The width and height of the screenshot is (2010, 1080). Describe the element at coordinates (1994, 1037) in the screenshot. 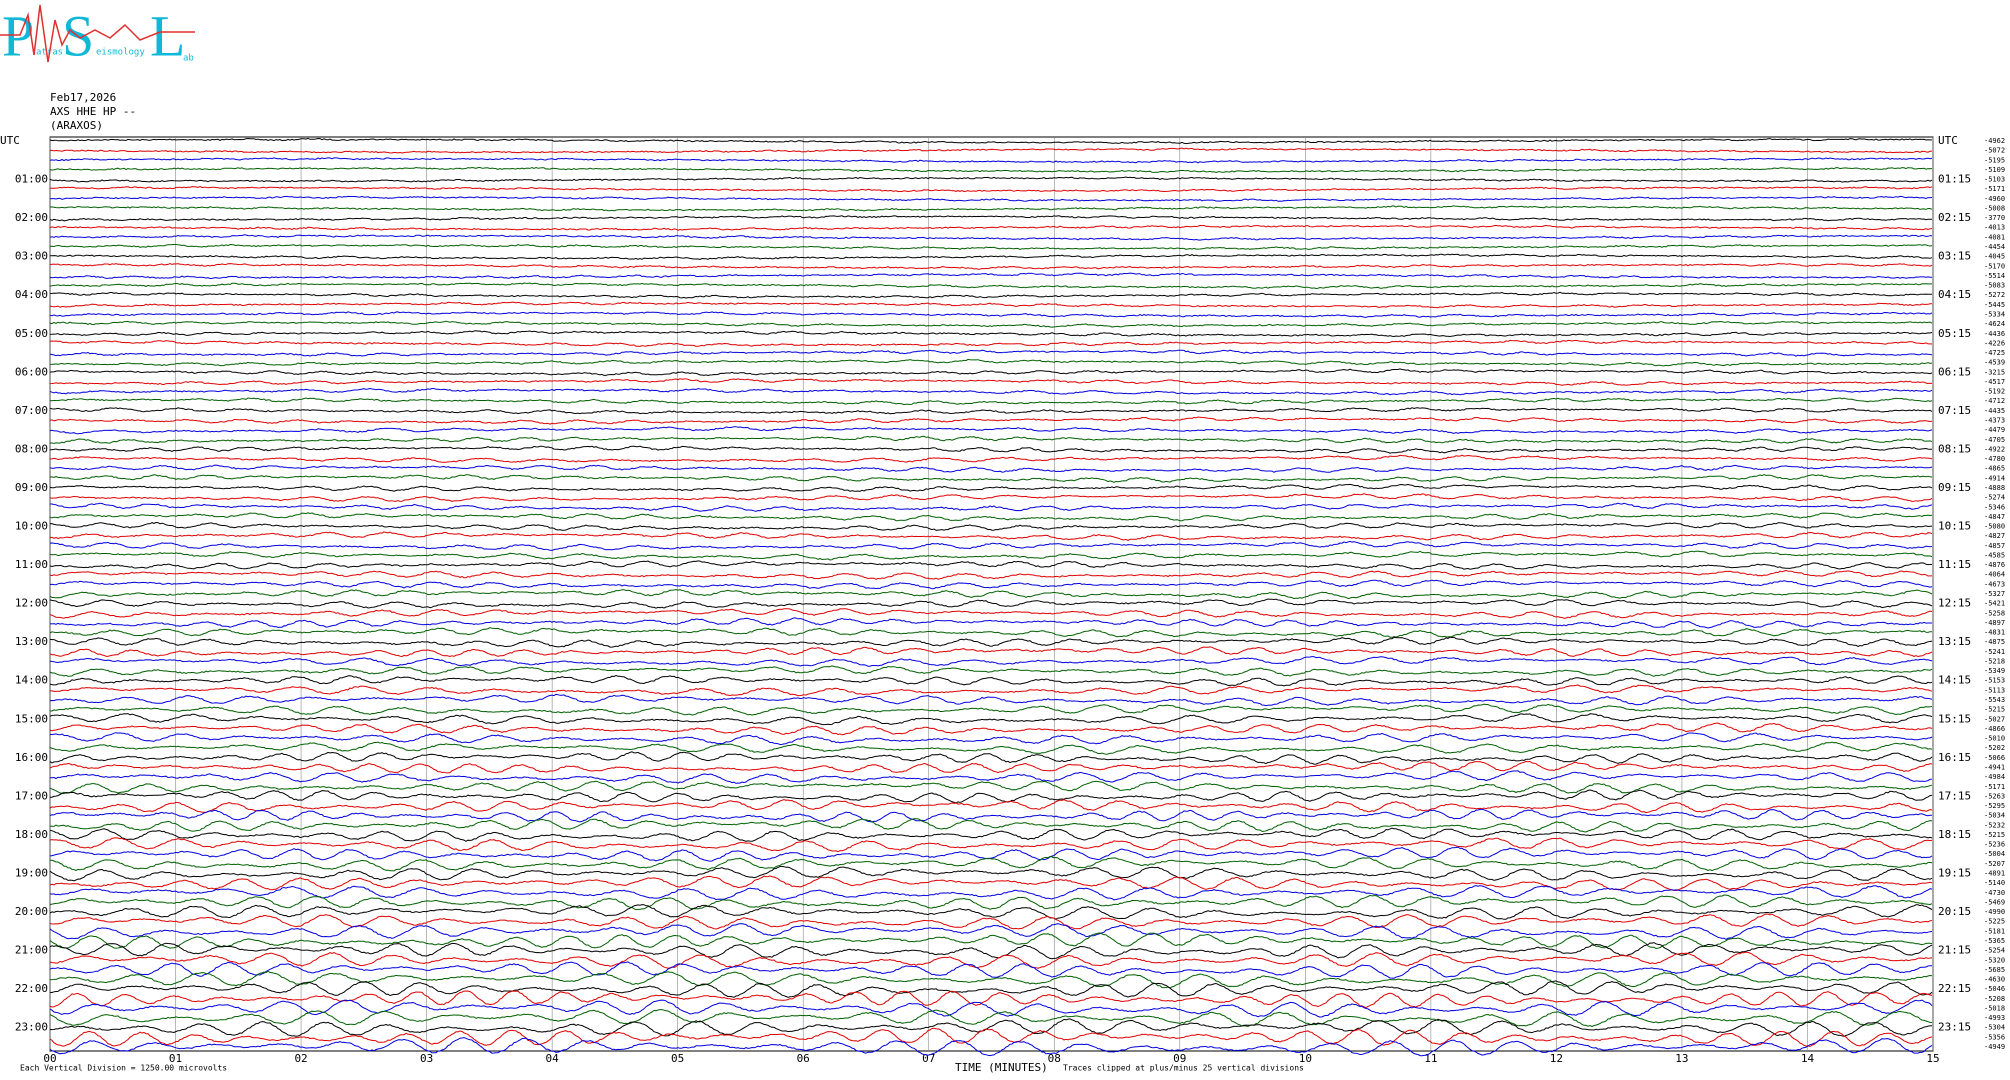

I see `offset-label: -5356` at that location.